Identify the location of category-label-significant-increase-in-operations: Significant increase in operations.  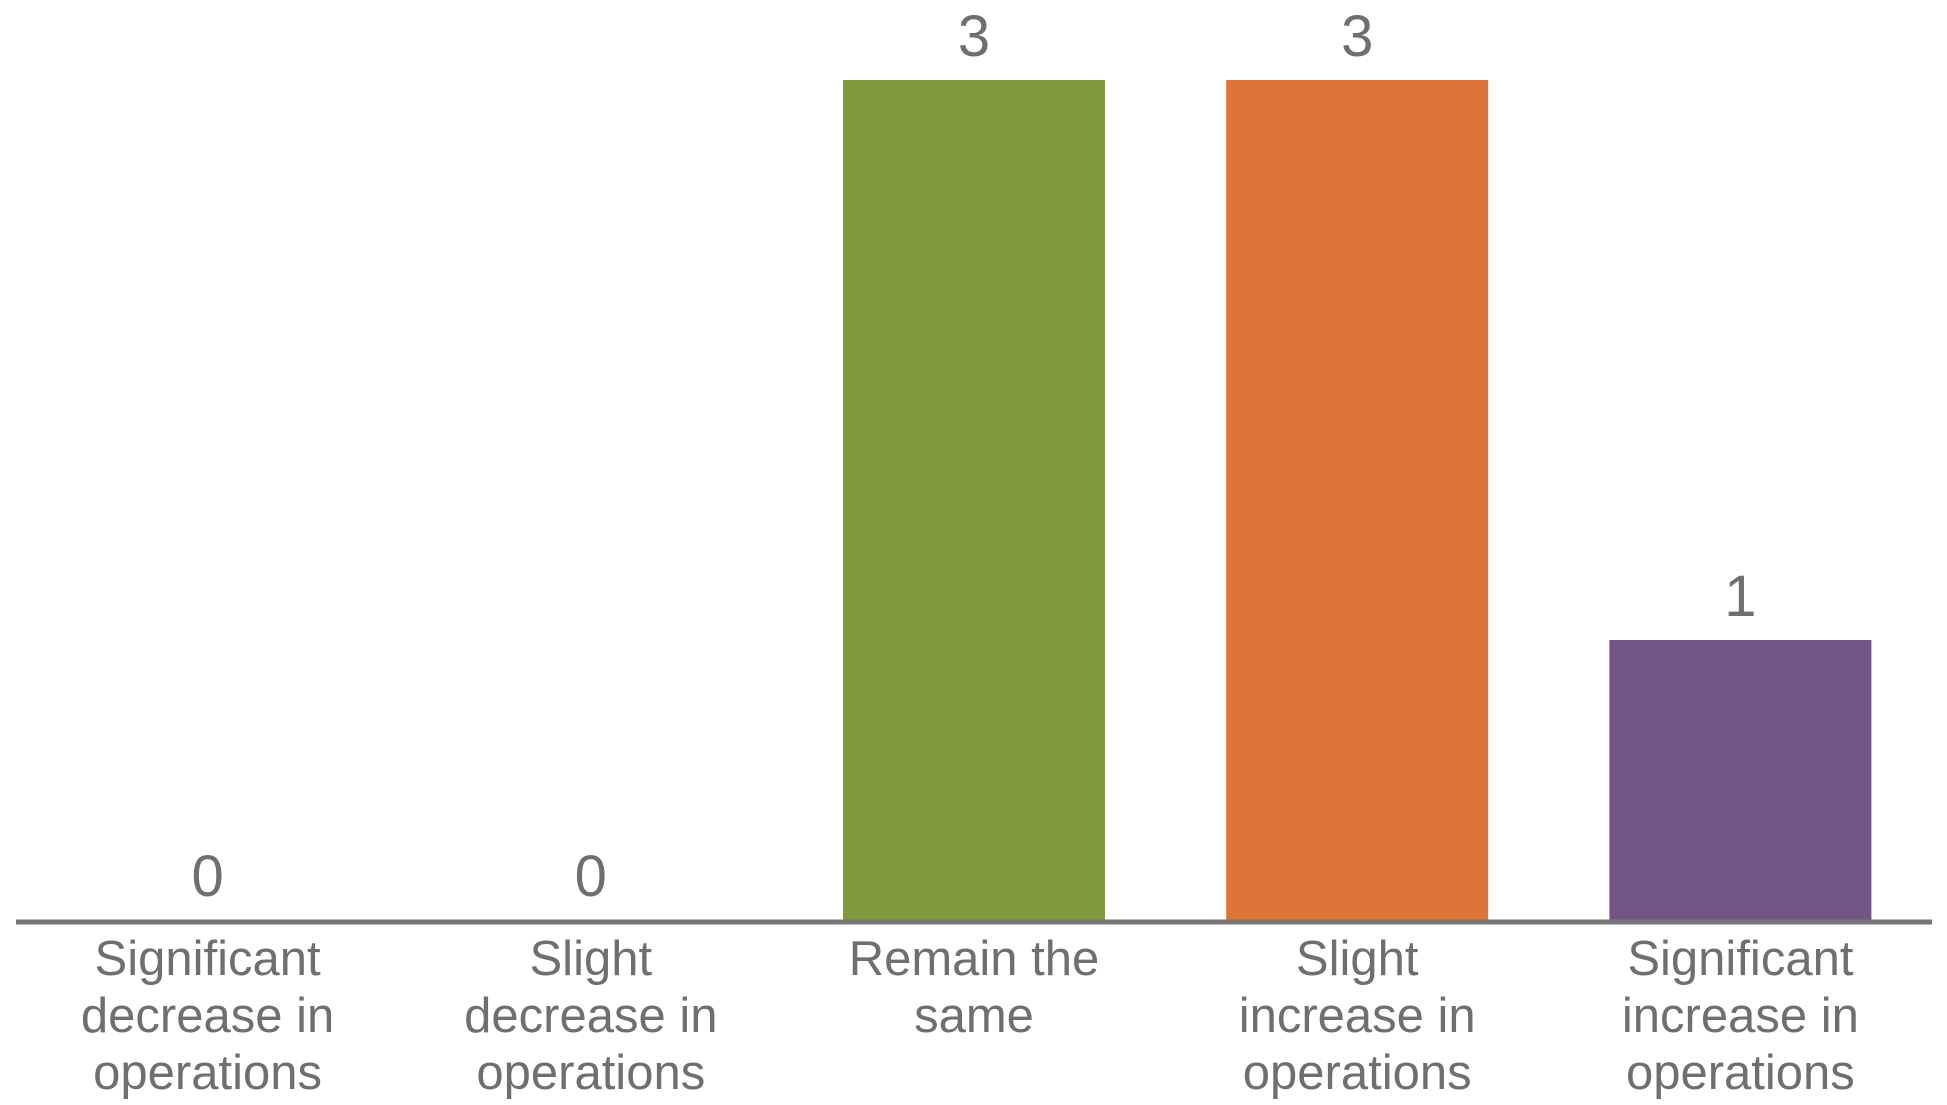
(1740, 1016).